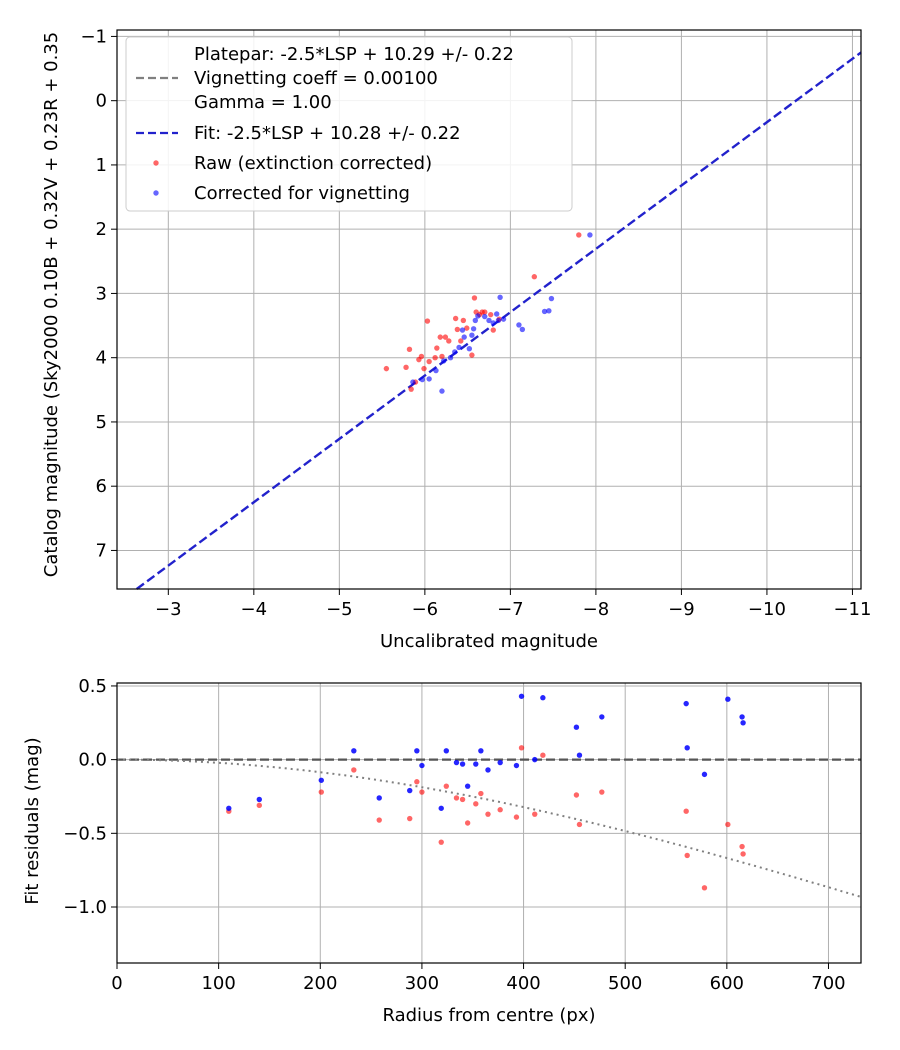 This screenshot has width=900, height=1050. I want to click on top-x-tick-label: −5, so click(339, 609).